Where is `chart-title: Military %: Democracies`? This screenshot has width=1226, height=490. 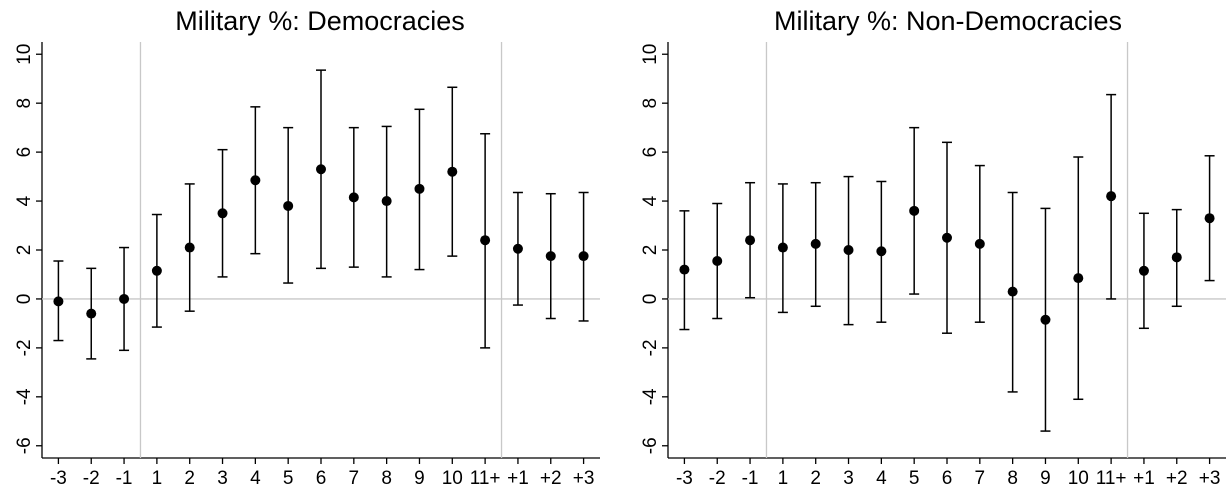 chart-title: Military %: Democracies is located at coordinates (320, 21).